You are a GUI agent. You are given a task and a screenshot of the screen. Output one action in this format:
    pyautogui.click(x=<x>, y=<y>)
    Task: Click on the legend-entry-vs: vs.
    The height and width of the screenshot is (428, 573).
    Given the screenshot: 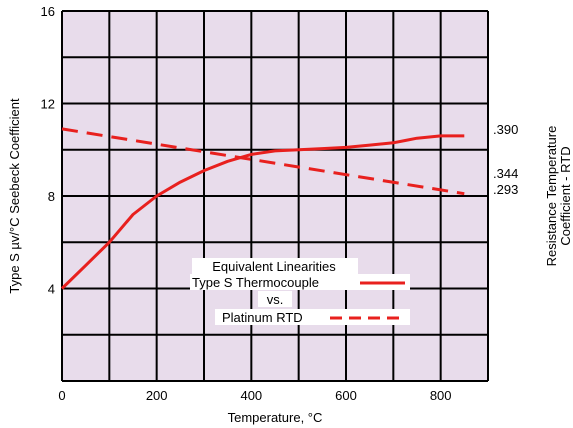 What is the action you would take?
    pyautogui.click(x=275, y=299)
    